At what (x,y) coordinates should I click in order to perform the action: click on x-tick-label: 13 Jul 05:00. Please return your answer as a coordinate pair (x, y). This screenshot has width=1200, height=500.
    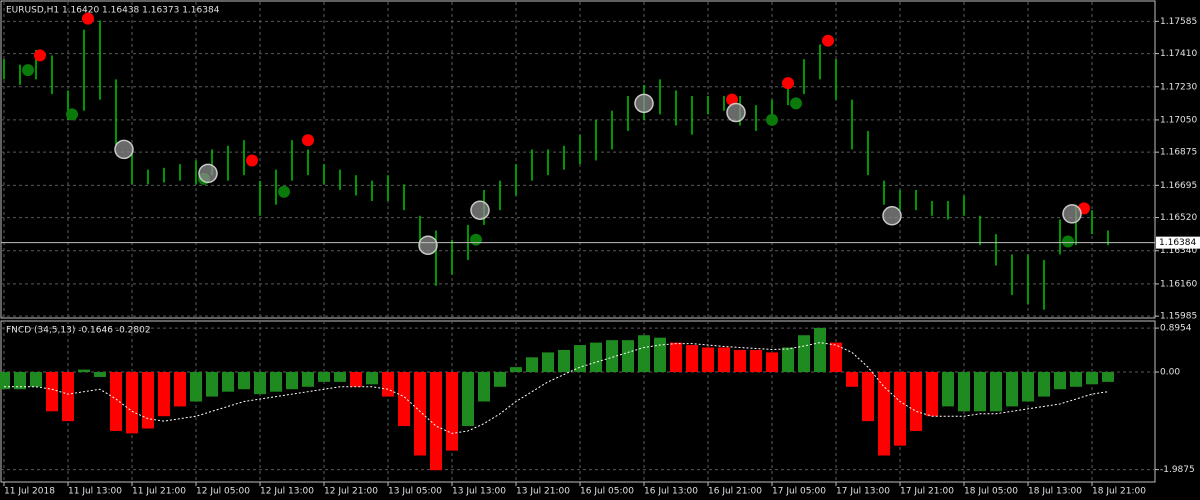
    Looking at the image, I should click on (415, 492).